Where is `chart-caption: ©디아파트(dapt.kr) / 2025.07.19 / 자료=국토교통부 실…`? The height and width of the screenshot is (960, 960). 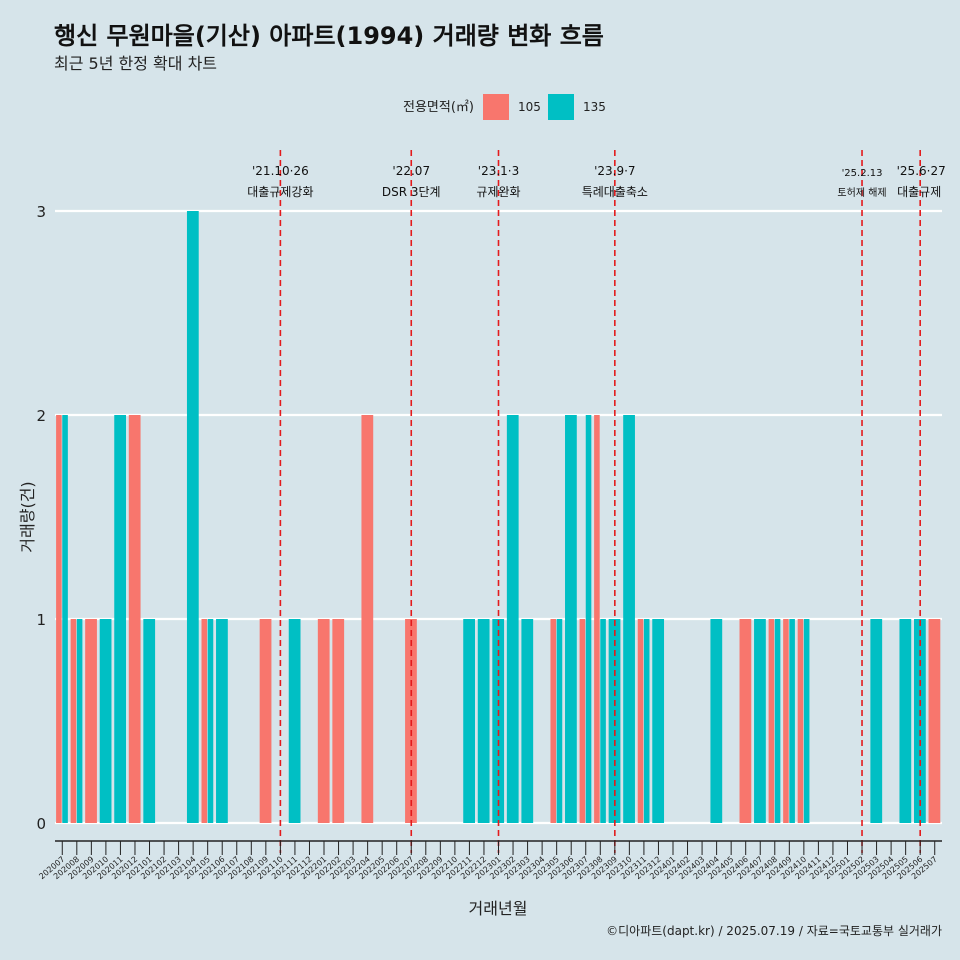 chart-caption: ©디아파트(dapt.kr) / 2025.07.19 / 자료=국토교통부 실… is located at coordinates (774, 931).